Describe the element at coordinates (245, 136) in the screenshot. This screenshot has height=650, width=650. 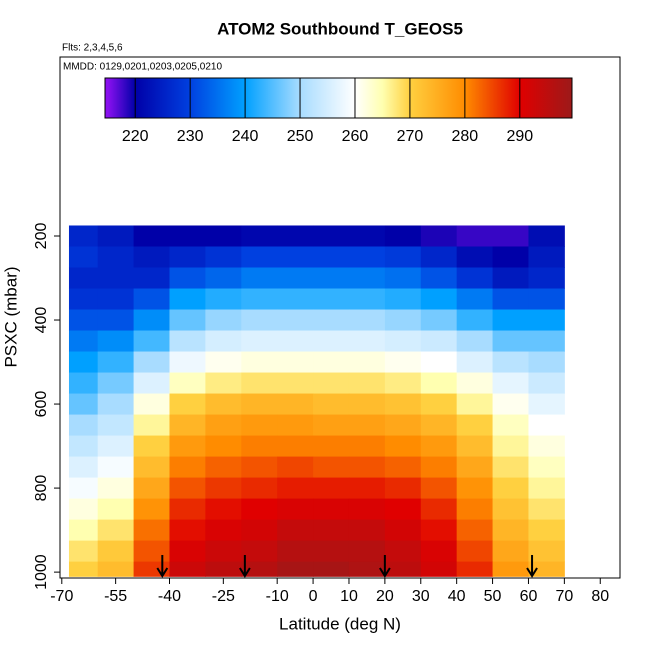
I see `colorbar-tick-label: 240` at that location.